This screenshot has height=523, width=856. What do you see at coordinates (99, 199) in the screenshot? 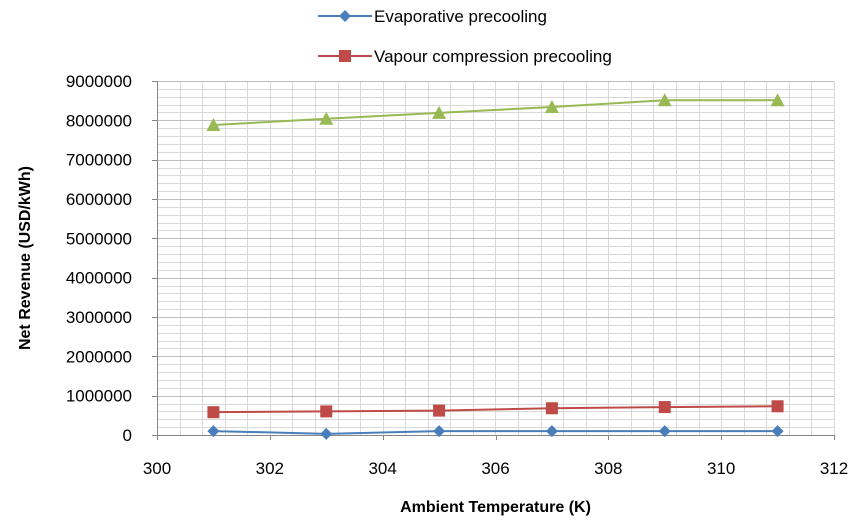
I see `y-tick-label: 6000000` at bounding box center [99, 199].